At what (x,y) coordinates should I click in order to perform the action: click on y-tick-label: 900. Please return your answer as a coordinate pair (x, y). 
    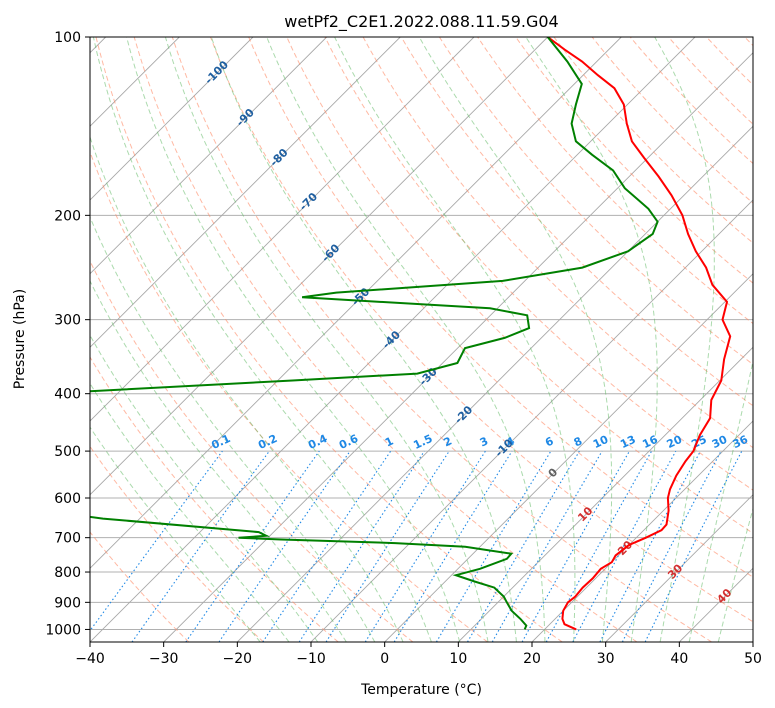
    Looking at the image, I should click on (67, 603).